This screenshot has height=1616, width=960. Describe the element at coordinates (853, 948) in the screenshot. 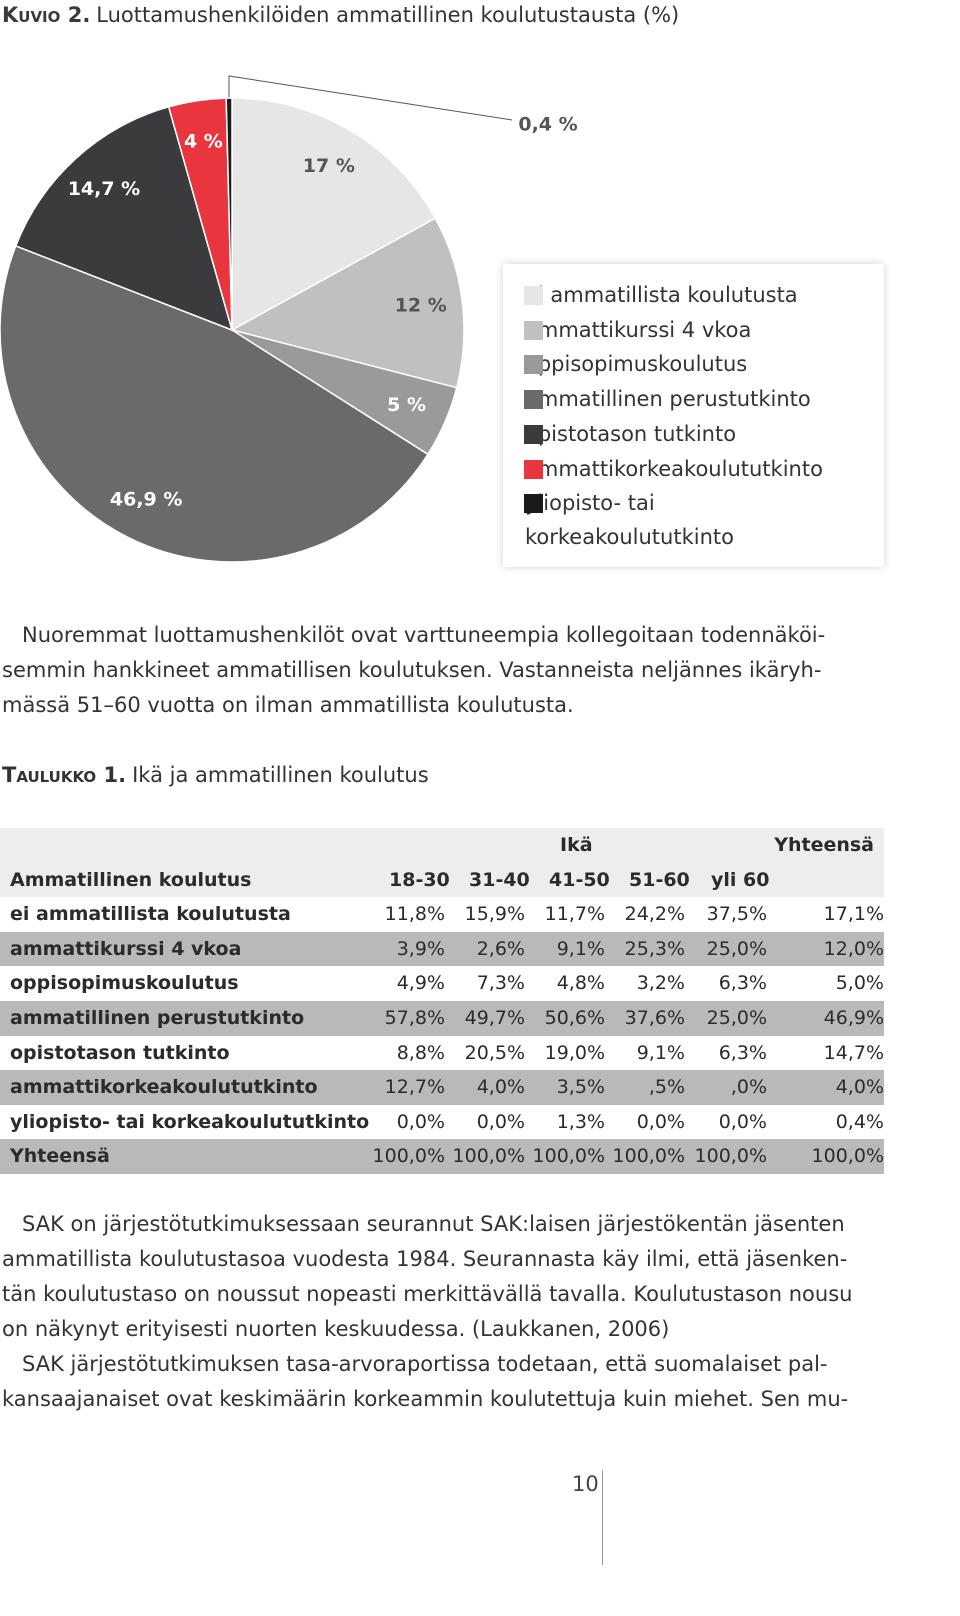

I see `cell-value: 12,0%` at that location.